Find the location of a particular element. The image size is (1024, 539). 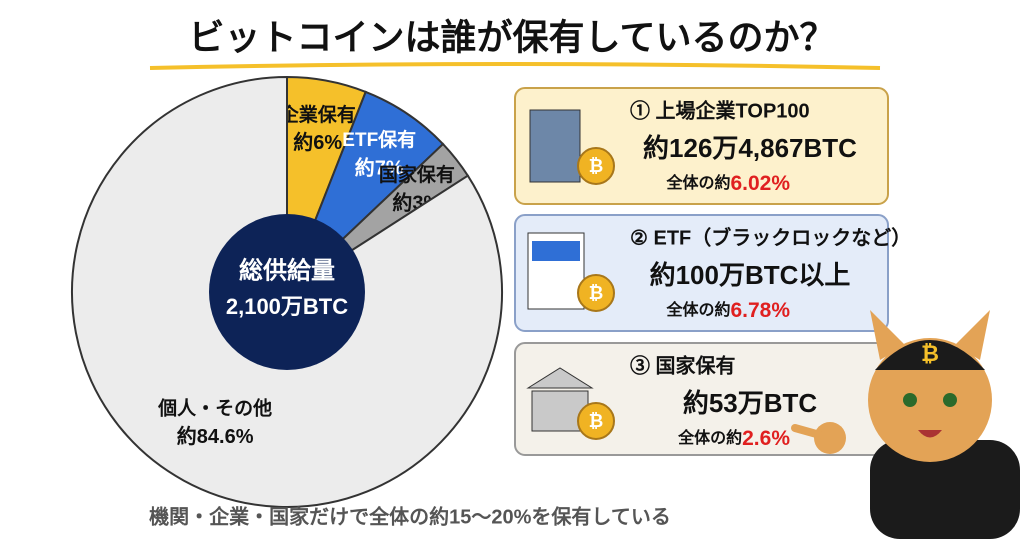

mascot: ₿ is located at coordinates (905, 424).